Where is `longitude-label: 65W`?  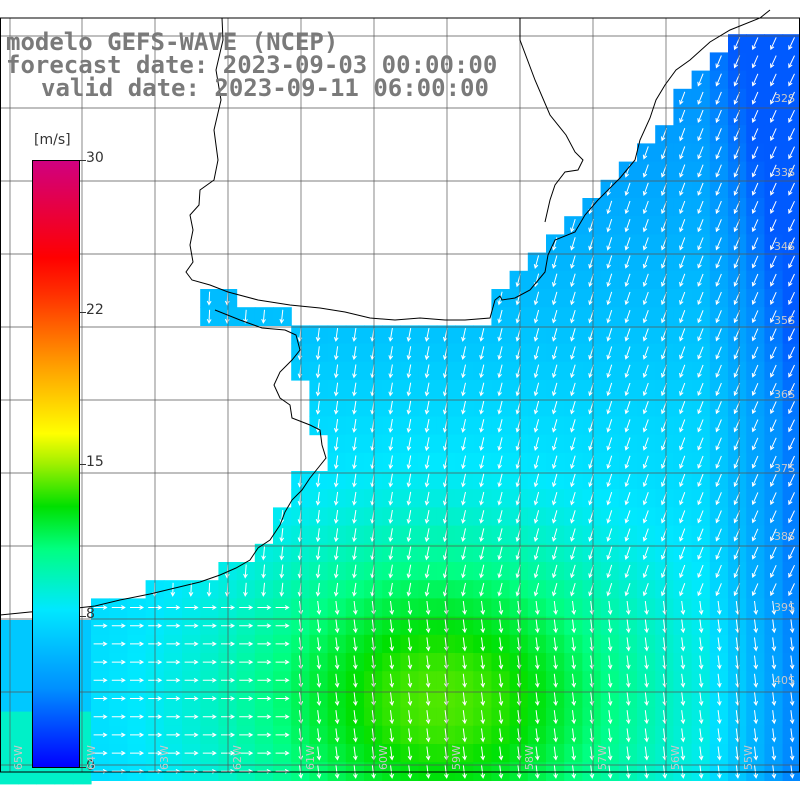
longitude-label: 65W is located at coordinates (18, 757).